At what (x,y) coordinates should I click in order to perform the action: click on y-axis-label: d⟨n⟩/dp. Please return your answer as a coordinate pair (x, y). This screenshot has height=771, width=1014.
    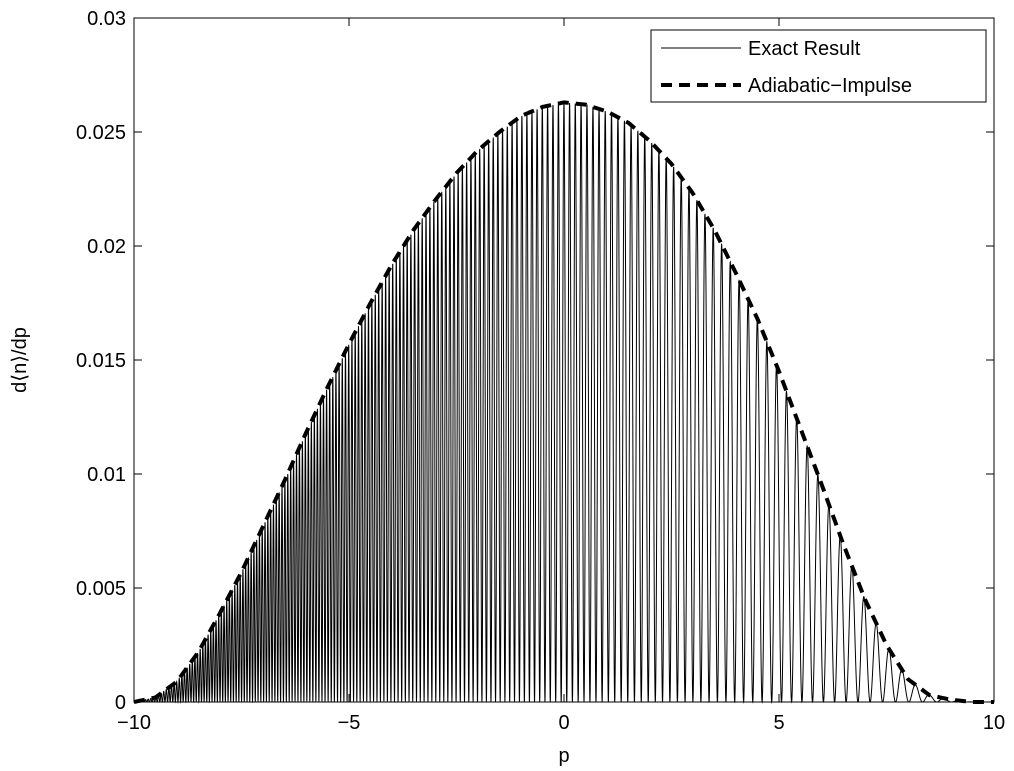
    Looking at the image, I should click on (20, 360).